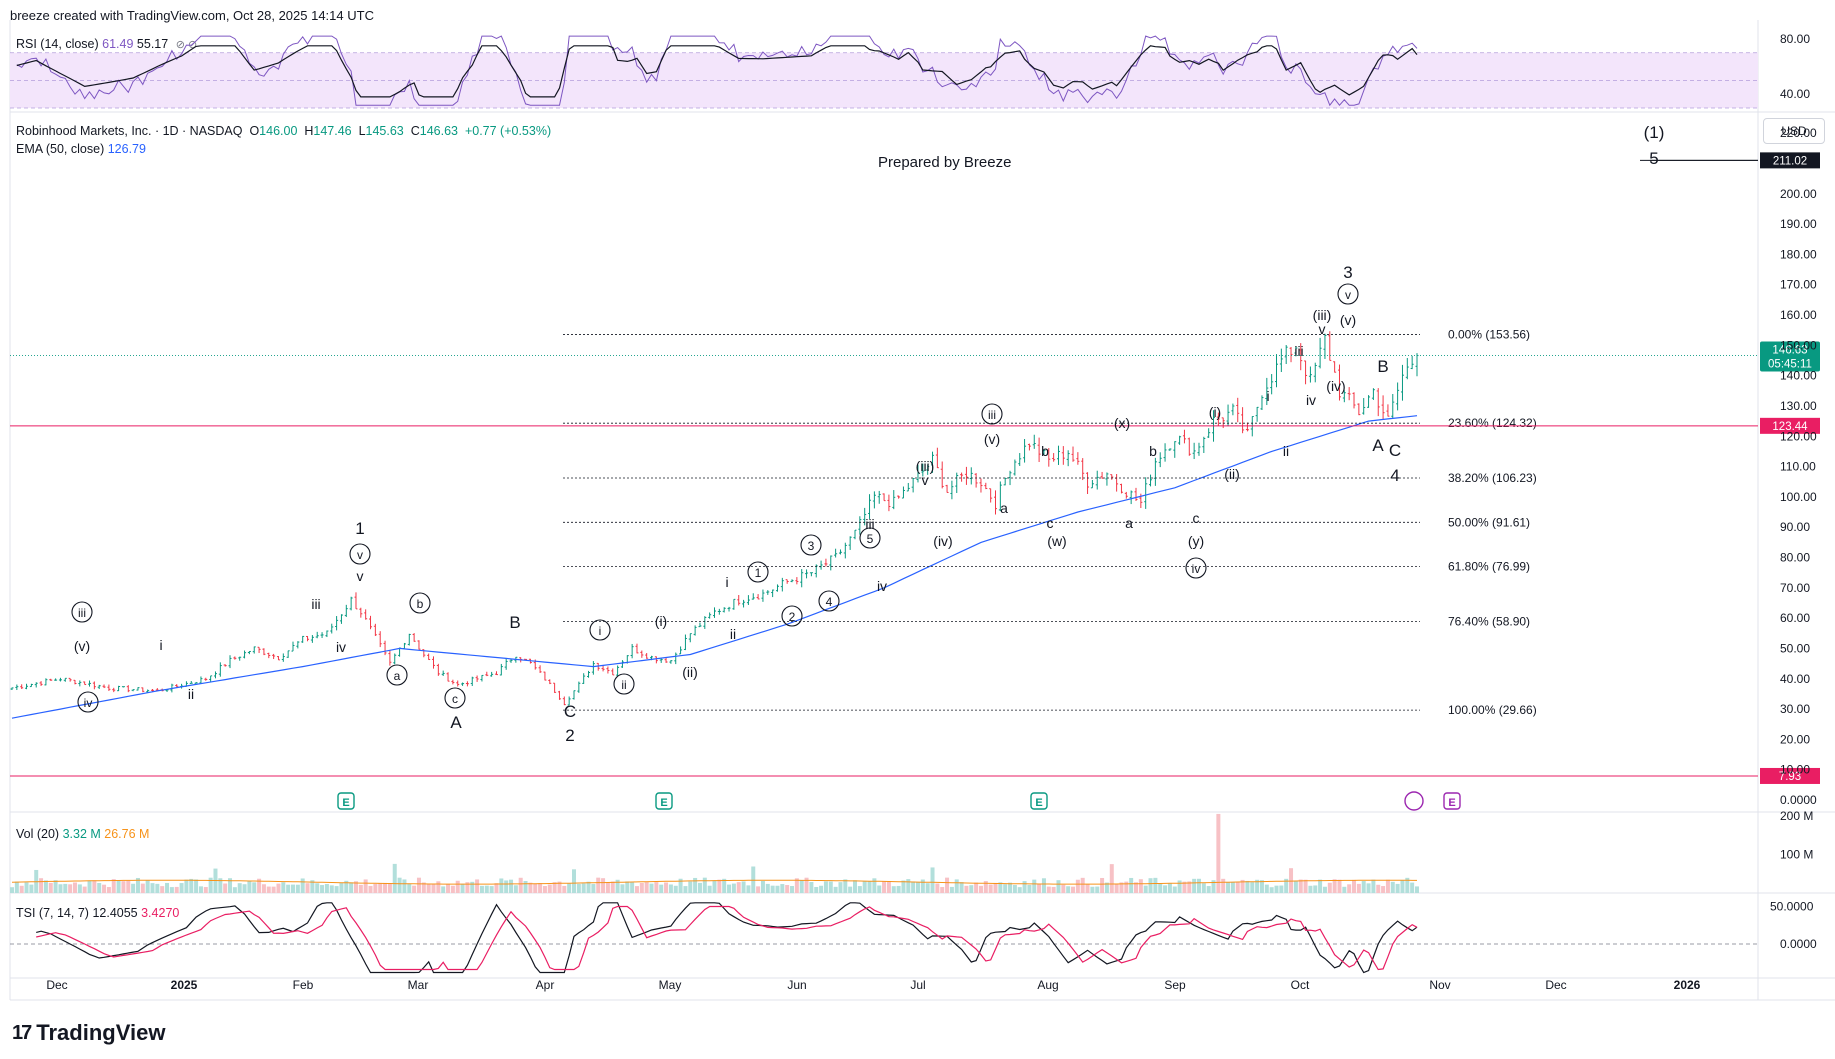 The height and width of the screenshot is (1059, 1835). Describe the element at coordinates (88, 1033) in the screenshot. I see `tradingview-brand: 17 TradingView` at that location.